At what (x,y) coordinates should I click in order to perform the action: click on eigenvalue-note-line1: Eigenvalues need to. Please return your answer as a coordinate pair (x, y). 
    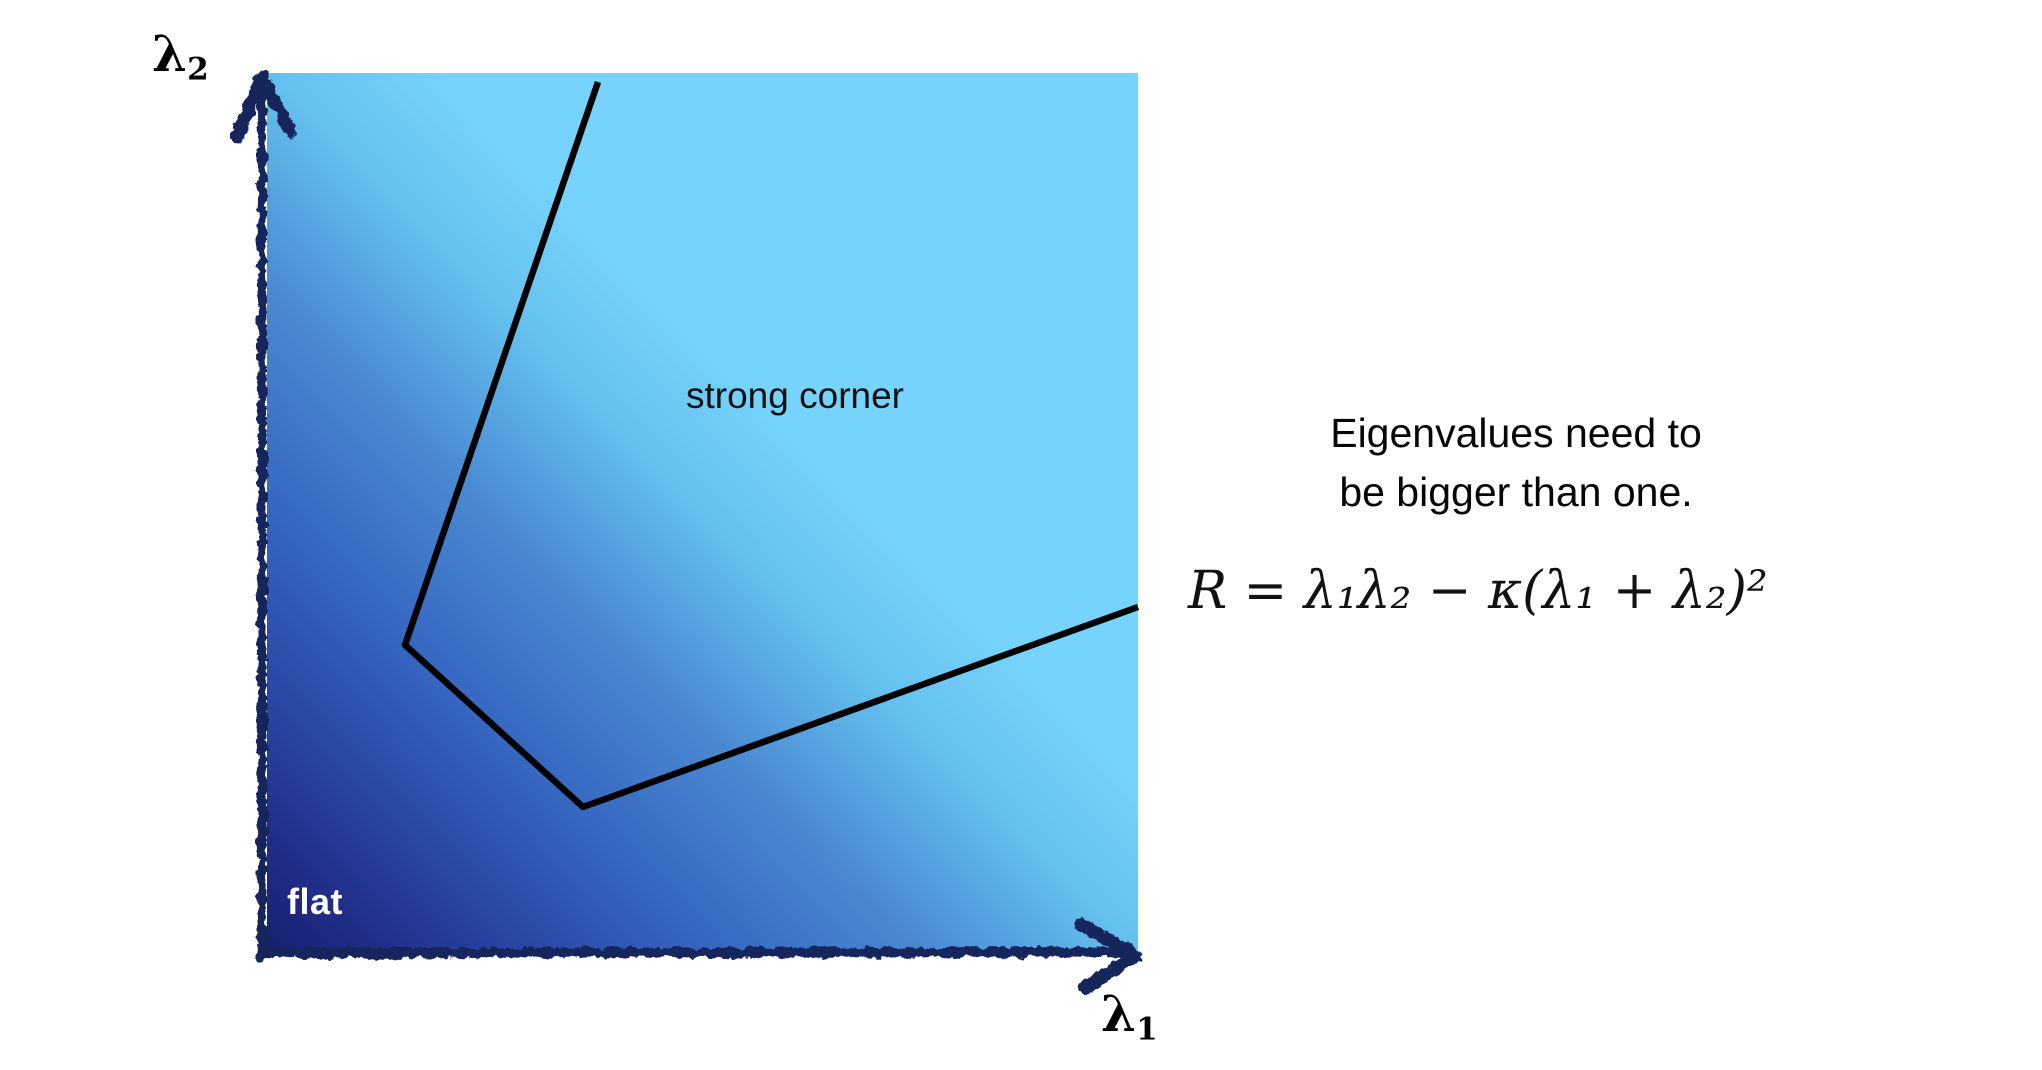
    Looking at the image, I should click on (1516, 433).